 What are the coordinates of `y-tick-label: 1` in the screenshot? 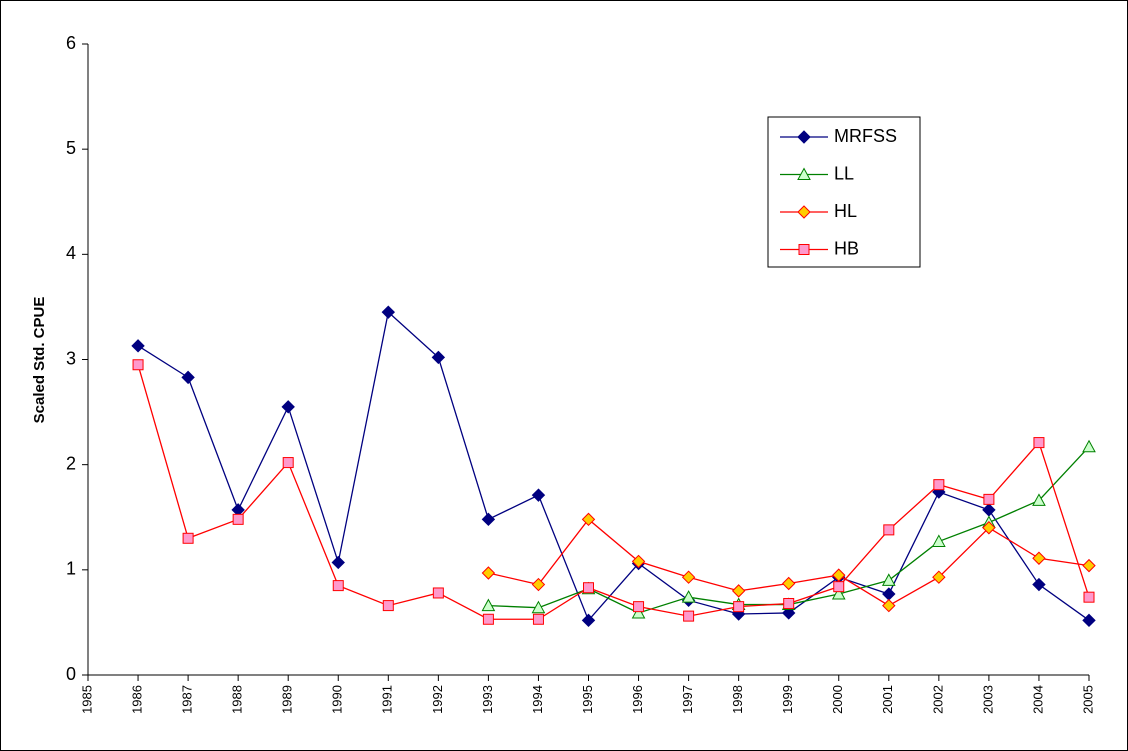 It's located at (71, 569).